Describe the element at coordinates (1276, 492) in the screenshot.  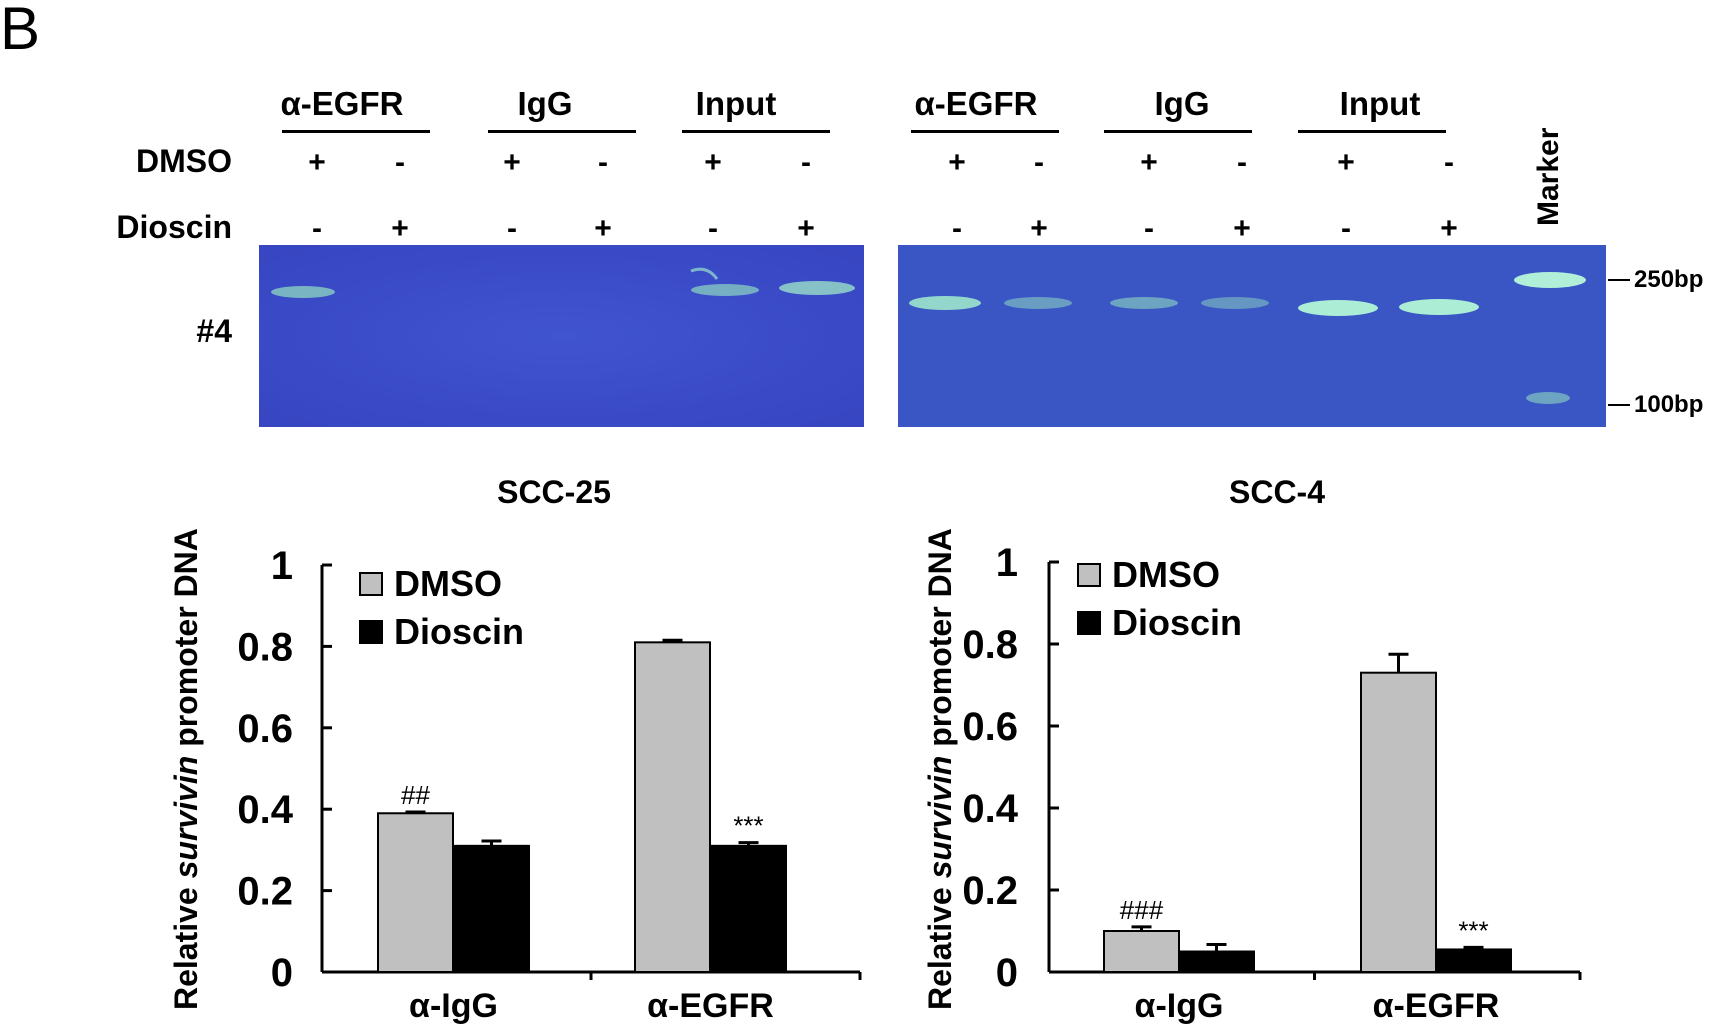
I see `chart-title: SCC-4` at that location.